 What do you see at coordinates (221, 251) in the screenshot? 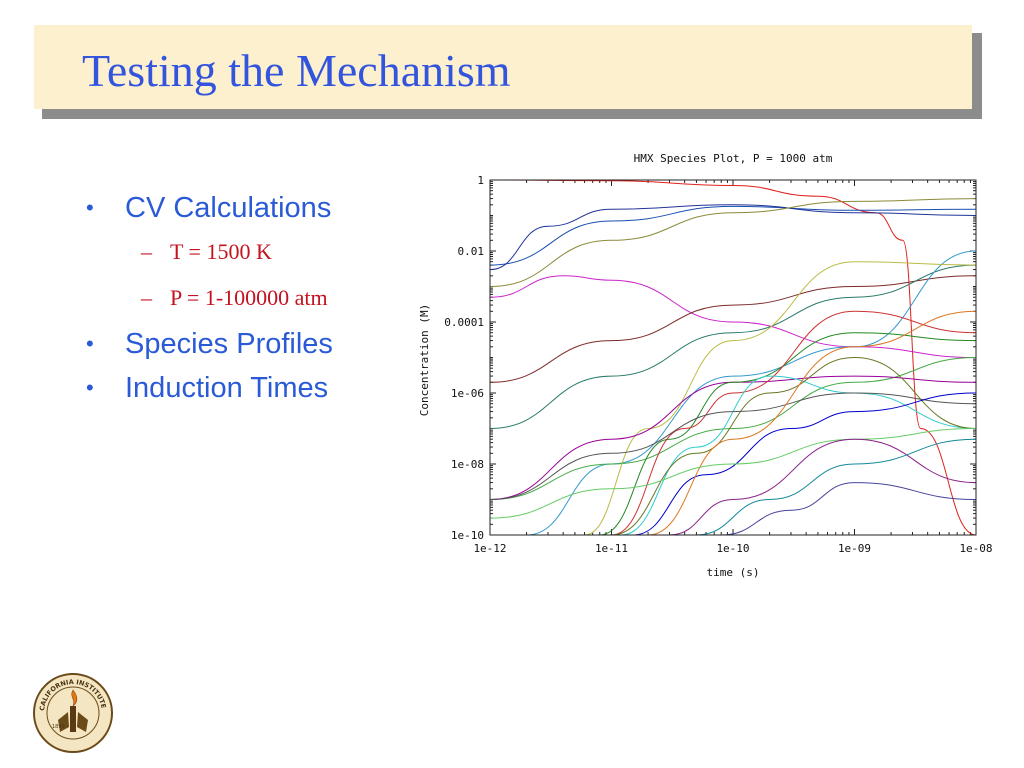
I see `subbullet-label: T = 1500 K` at bounding box center [221, 251].